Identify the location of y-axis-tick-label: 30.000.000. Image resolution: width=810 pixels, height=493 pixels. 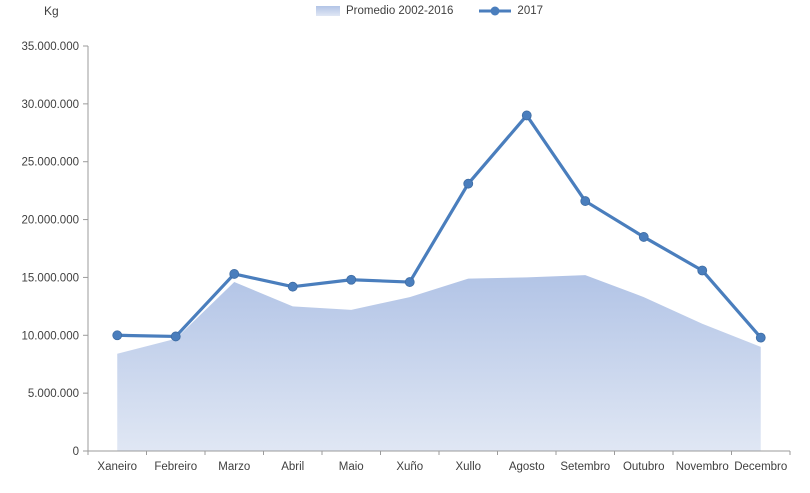
(50, 105).